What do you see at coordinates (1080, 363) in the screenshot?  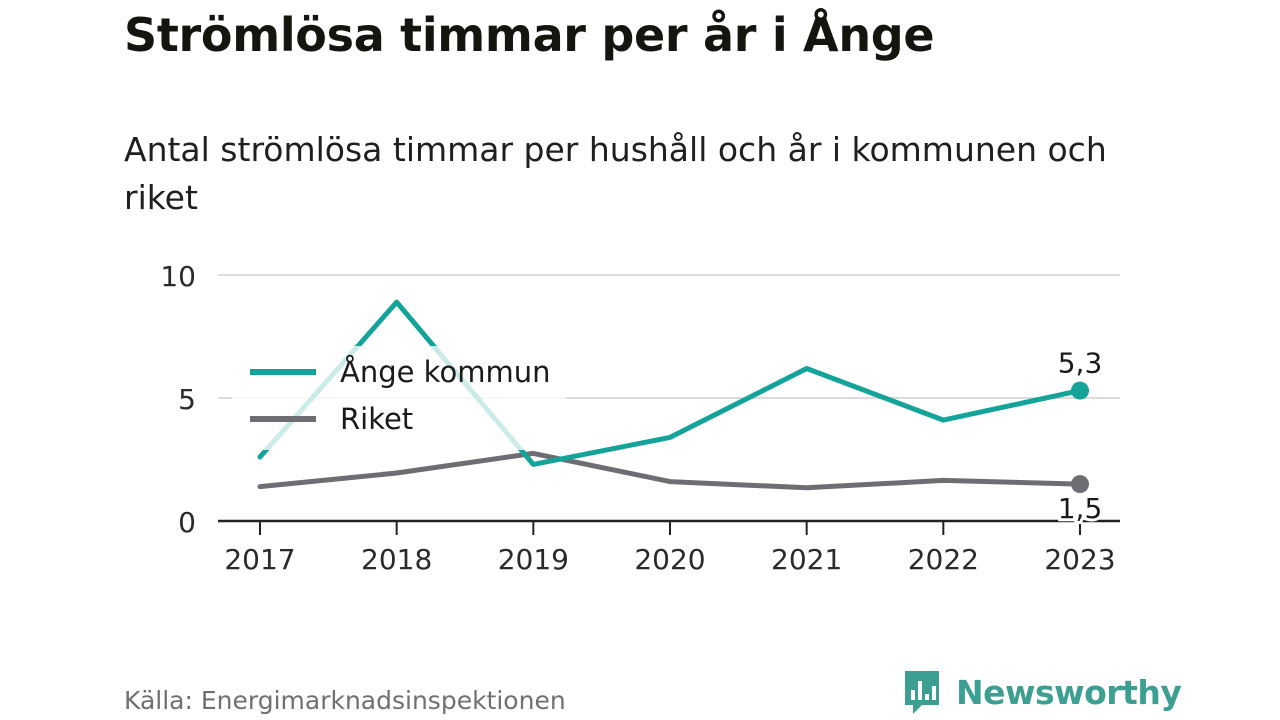 I see `data-label: 5,3` at bounding box center [1080, 363].